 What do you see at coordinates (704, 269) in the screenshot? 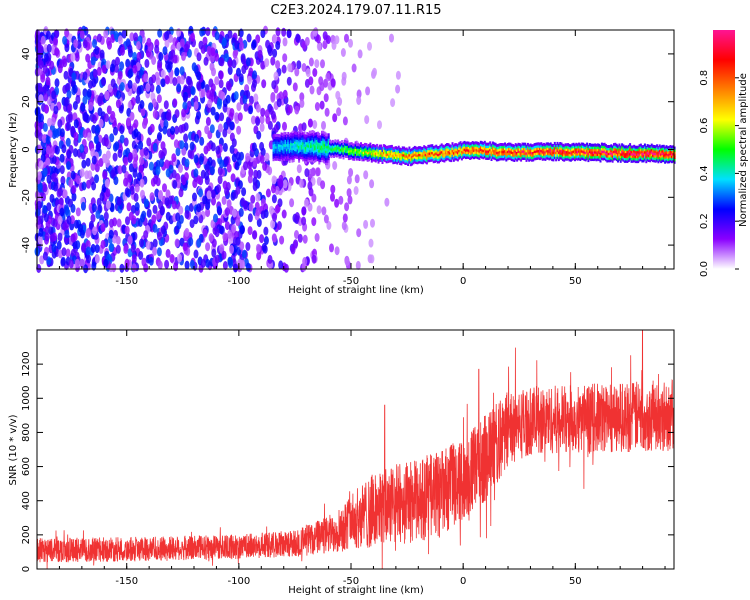
I see `colorbar-tick-label: 0.0` at bounding box center [704, 269].